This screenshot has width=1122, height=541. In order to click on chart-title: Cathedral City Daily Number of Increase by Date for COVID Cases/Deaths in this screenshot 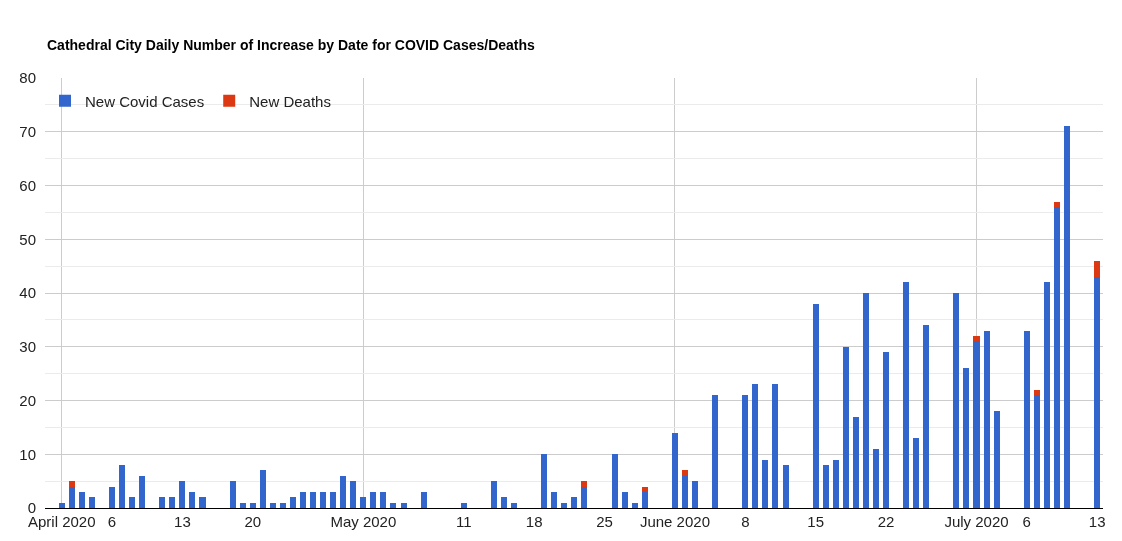, I will do `click(291, 44)`.